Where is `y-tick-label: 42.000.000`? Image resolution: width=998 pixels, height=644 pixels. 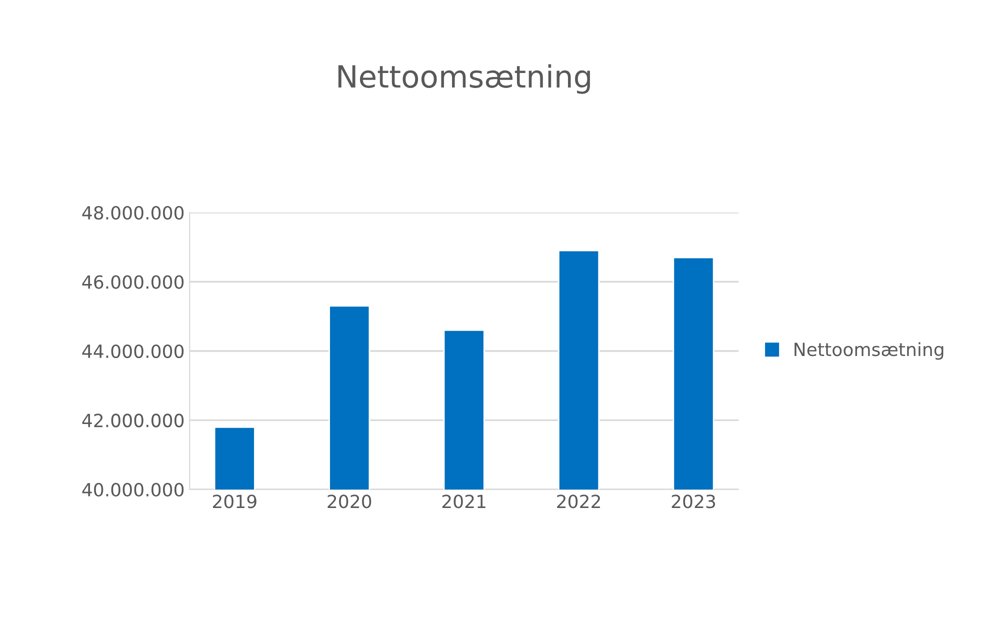
y-tick-label: 42.000.000 is located at coordinates (133, 421).